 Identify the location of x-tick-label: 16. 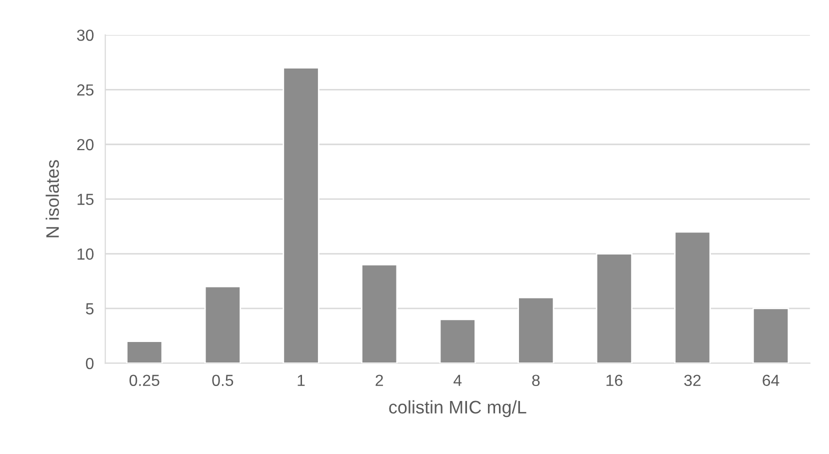
(614, 380).